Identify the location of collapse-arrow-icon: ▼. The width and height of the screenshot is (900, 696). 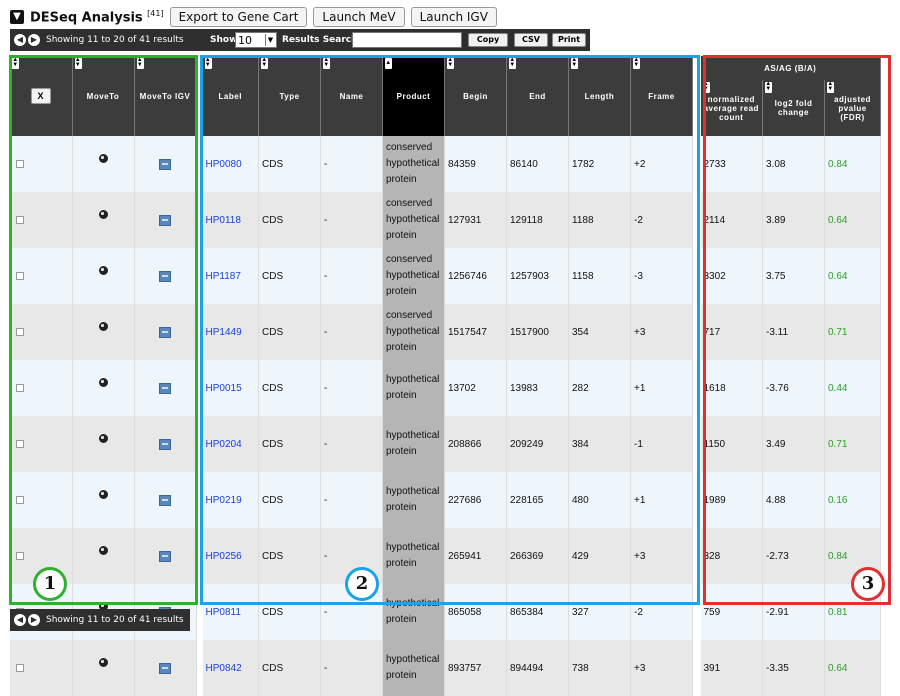
(17, 17).